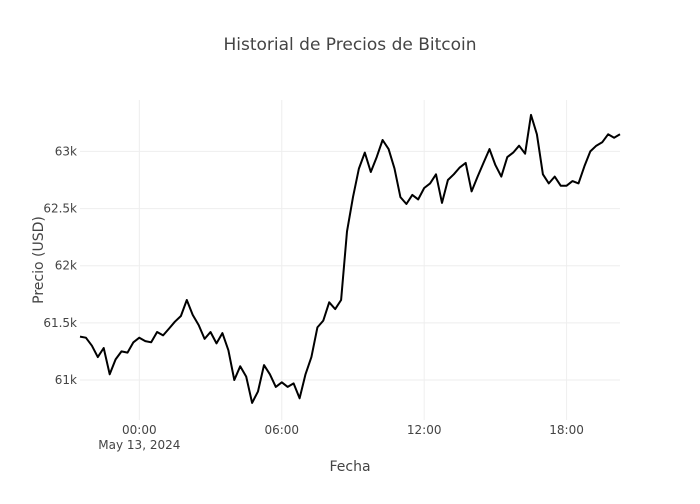  What do you see at coordinates (349, 45) in the screenshot?
I see `chart-title: Historial de Precios de Bitcoin` at bounding box center [349, 45].